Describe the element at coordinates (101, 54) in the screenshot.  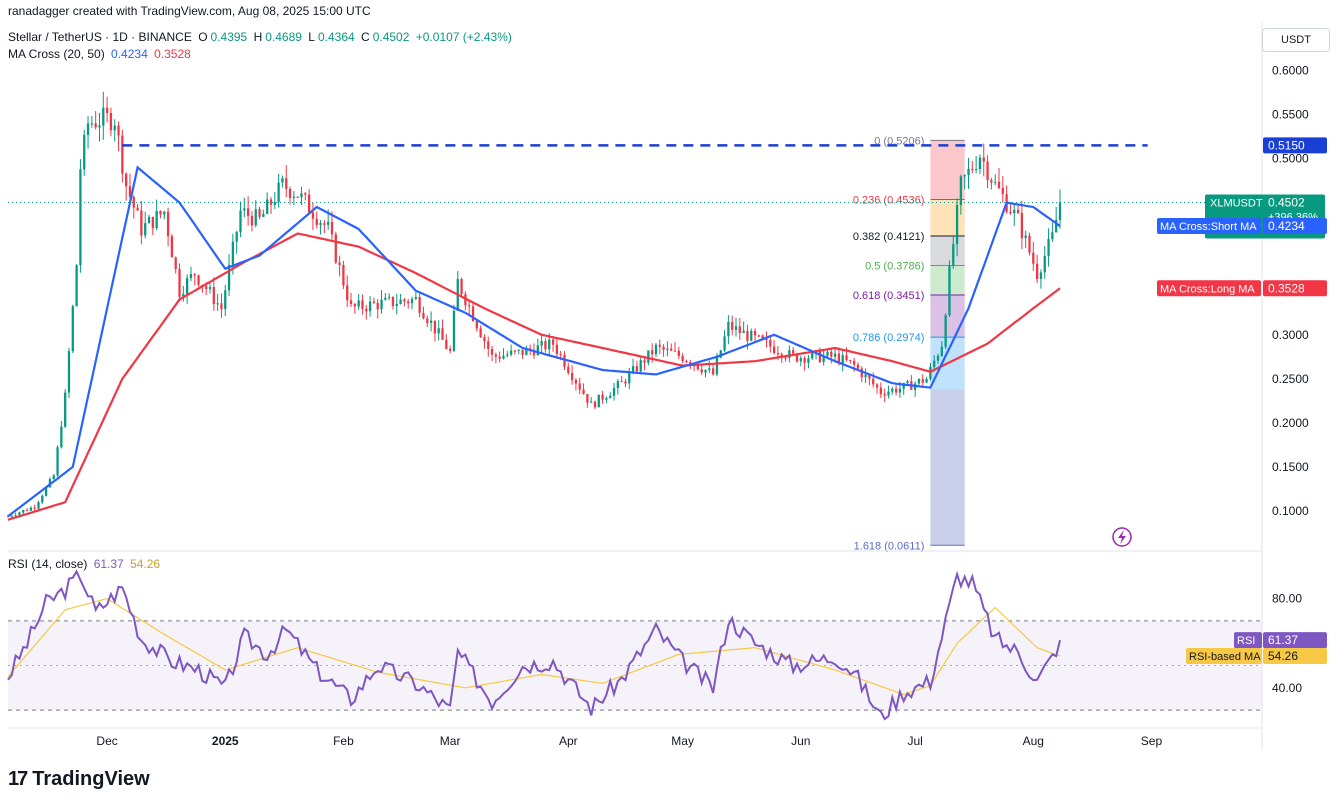
I see `ma-legend: MA Cross (20, 50) 0.4234 0.3528` at that location.